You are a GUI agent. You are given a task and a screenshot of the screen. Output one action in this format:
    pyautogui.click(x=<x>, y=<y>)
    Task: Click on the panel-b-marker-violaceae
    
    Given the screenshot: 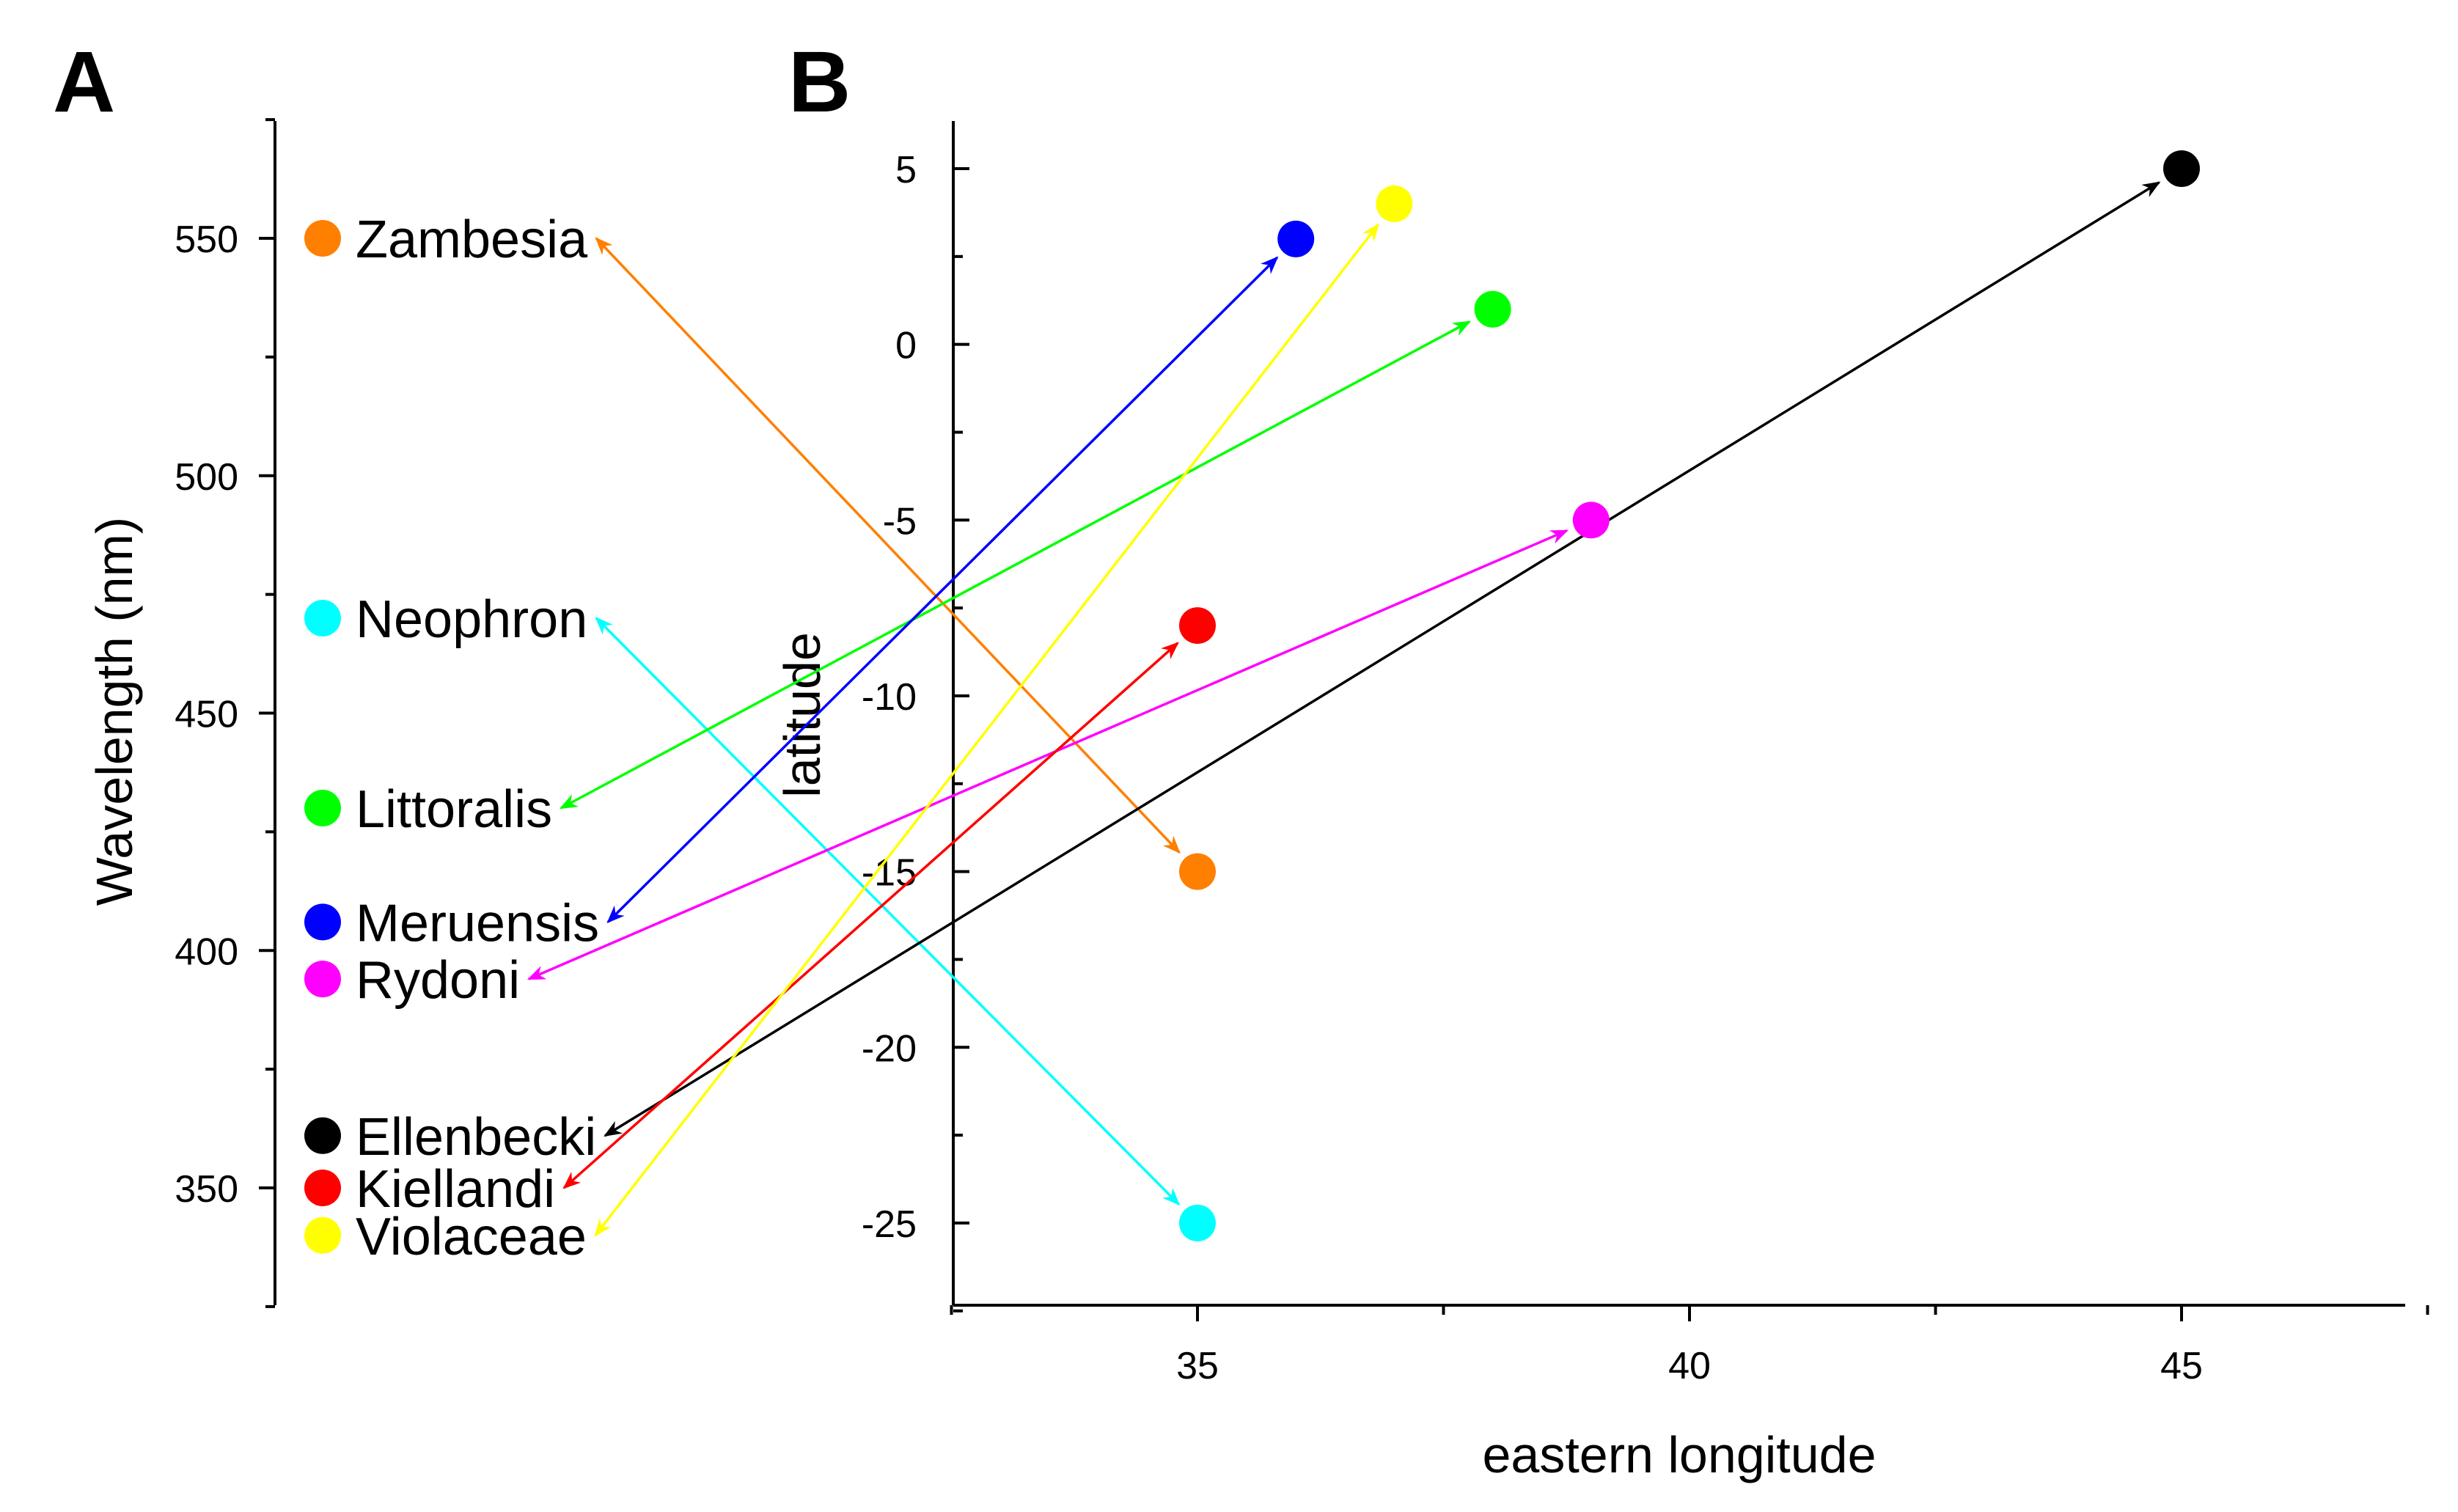 What is the action you would take?
    pyautogui.click(x=1394, y=203)
    